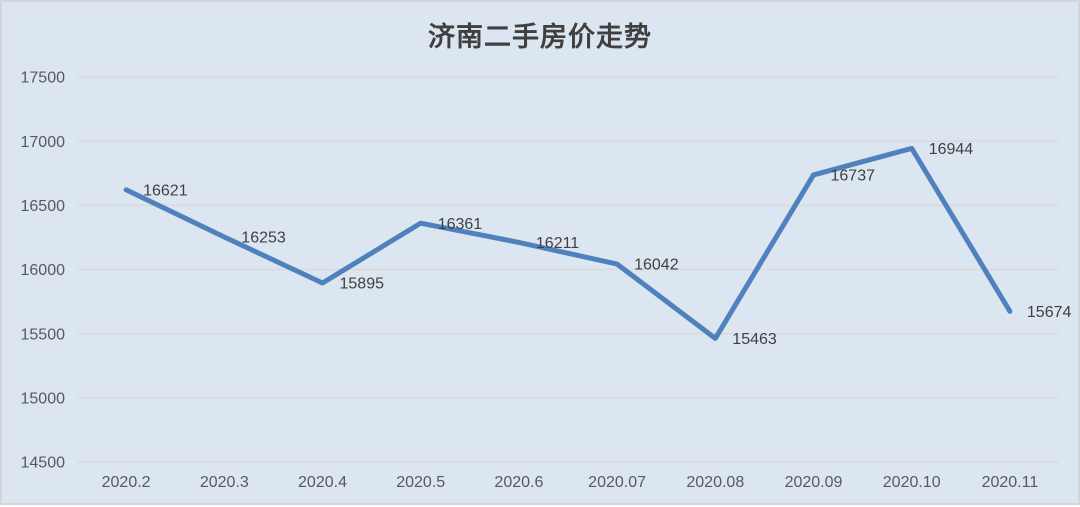 The width and height of the screenshot is (1080, 507). Describe the element at coordinates (43, 463) in the screenshot. I see `y-axis-tick-label: 14500` at that location.